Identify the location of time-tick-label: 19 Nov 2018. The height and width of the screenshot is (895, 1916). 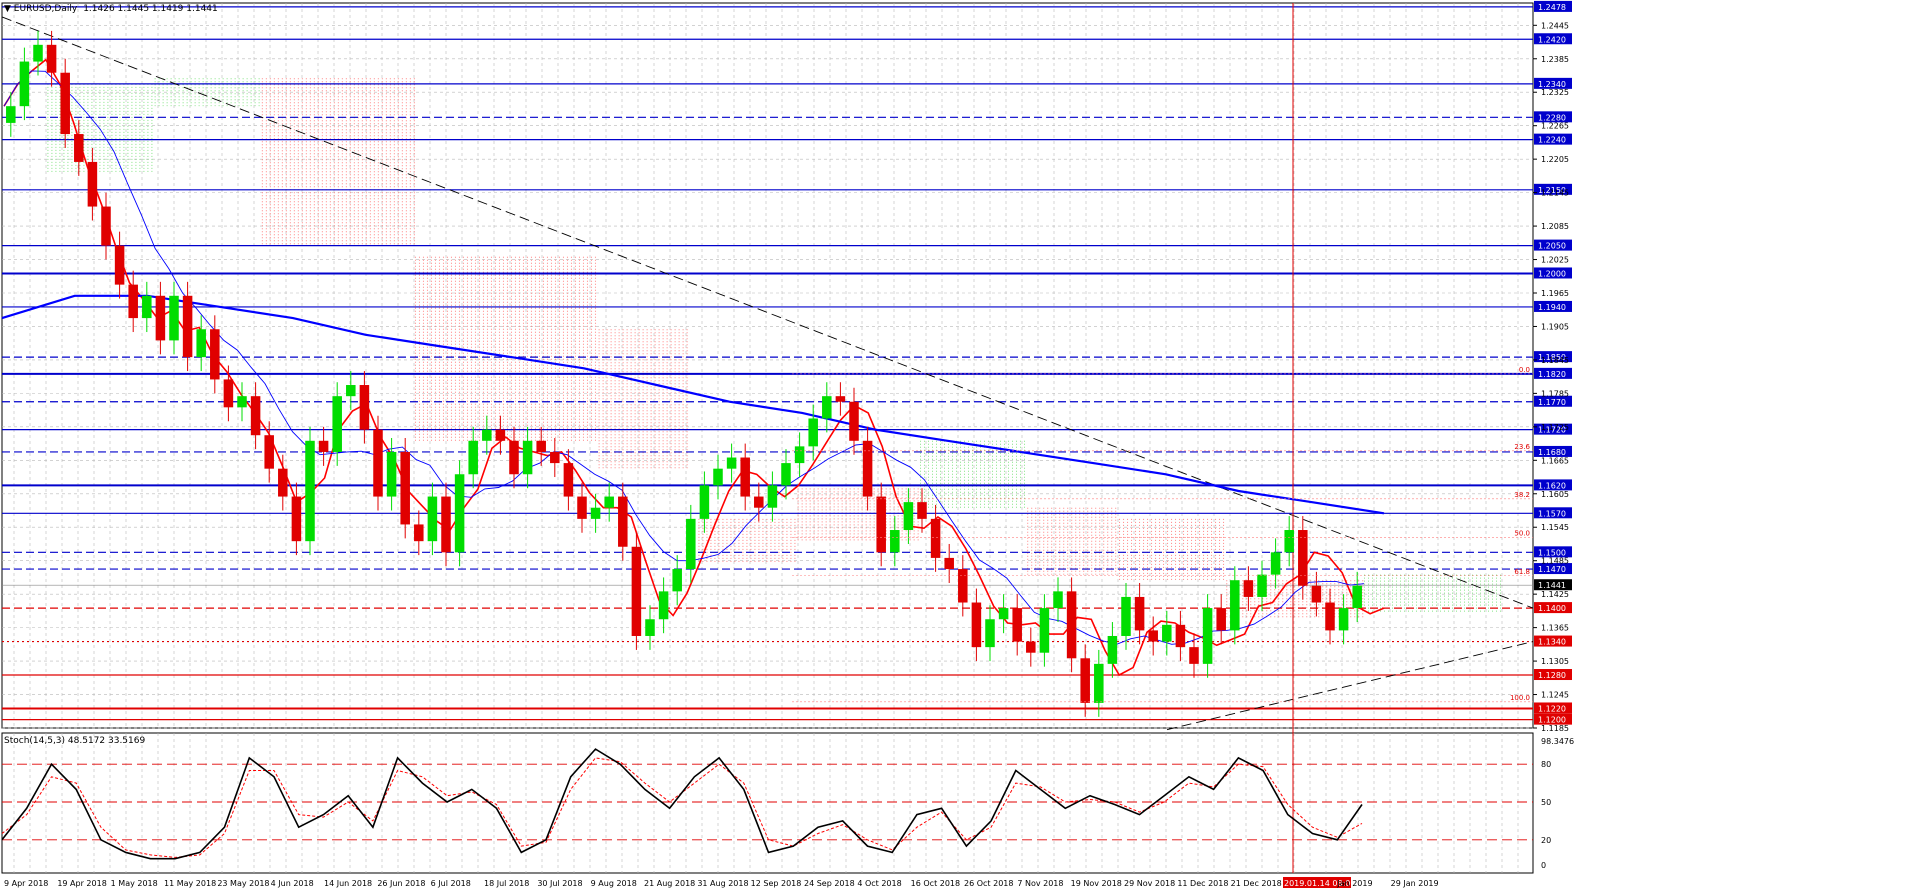
(1096, 883).